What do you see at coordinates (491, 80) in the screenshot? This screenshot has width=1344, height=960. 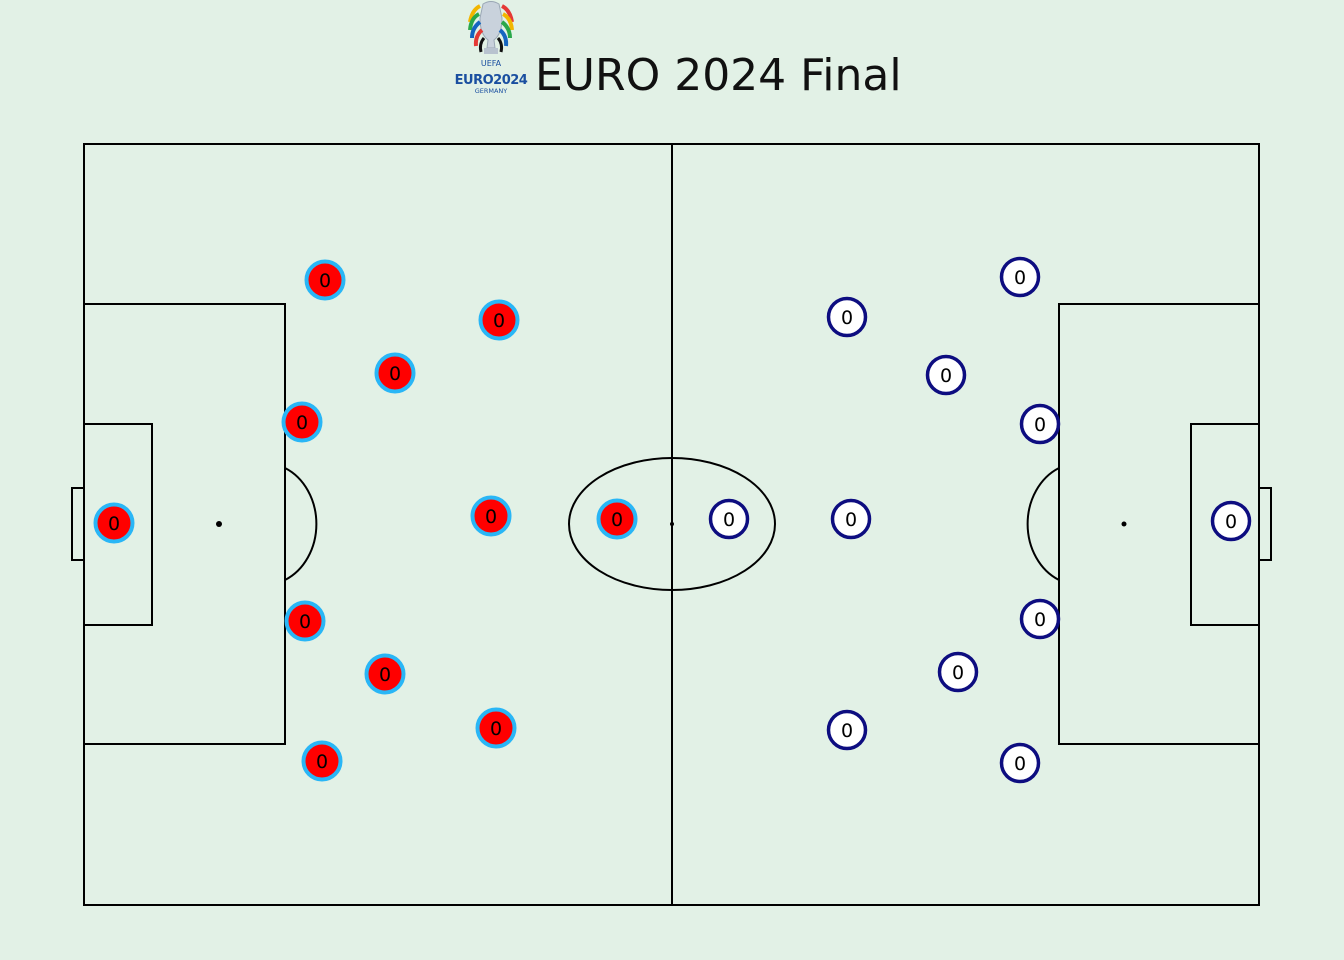 I see `logo-euro-text: EURO2024` at bounding box center [491, 80].